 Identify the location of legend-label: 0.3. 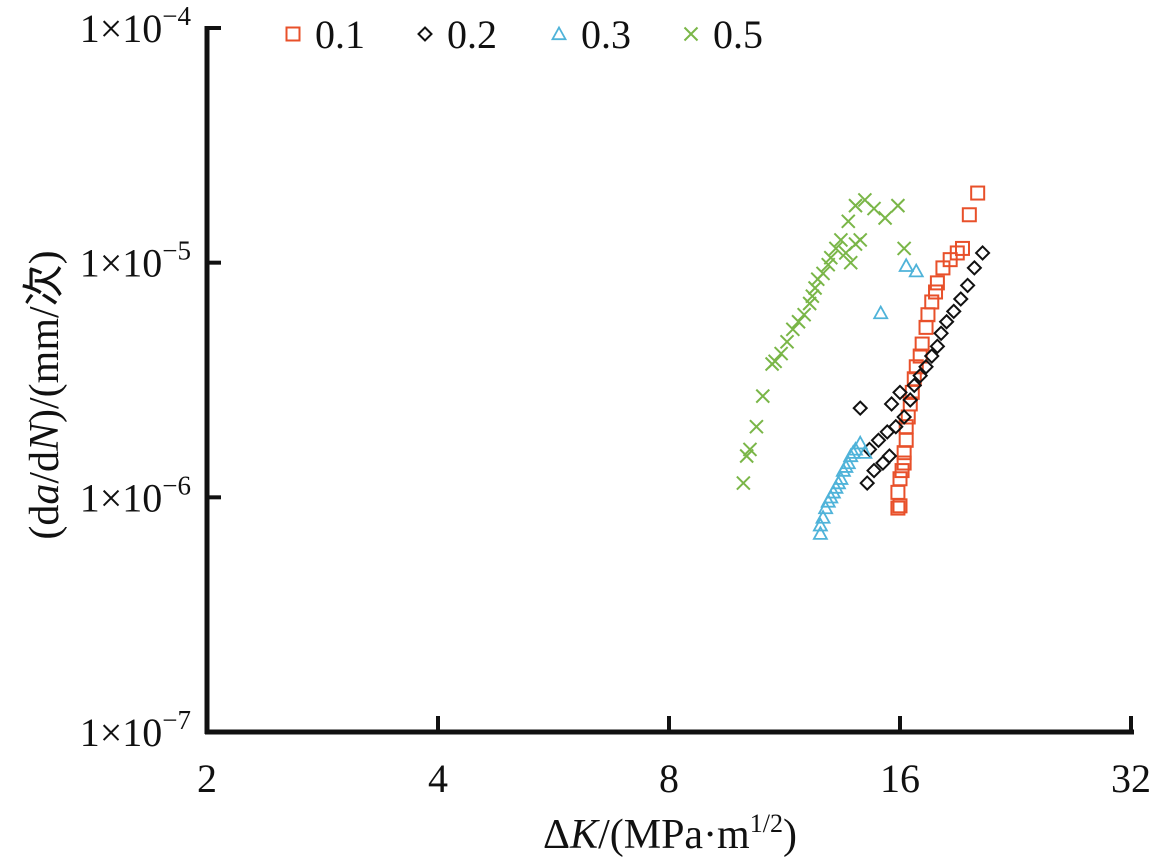
(606, 34).